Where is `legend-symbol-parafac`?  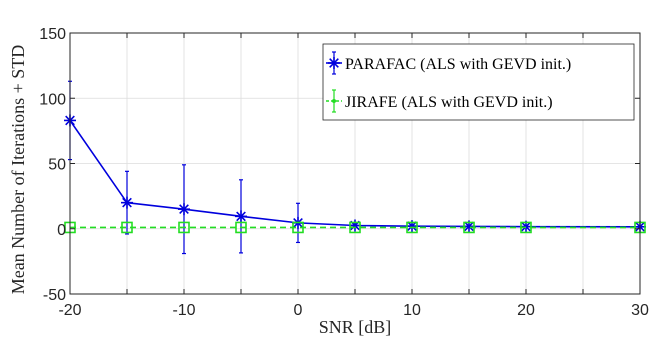
legend-symbol-parafac is located at coordinates (334, 63).